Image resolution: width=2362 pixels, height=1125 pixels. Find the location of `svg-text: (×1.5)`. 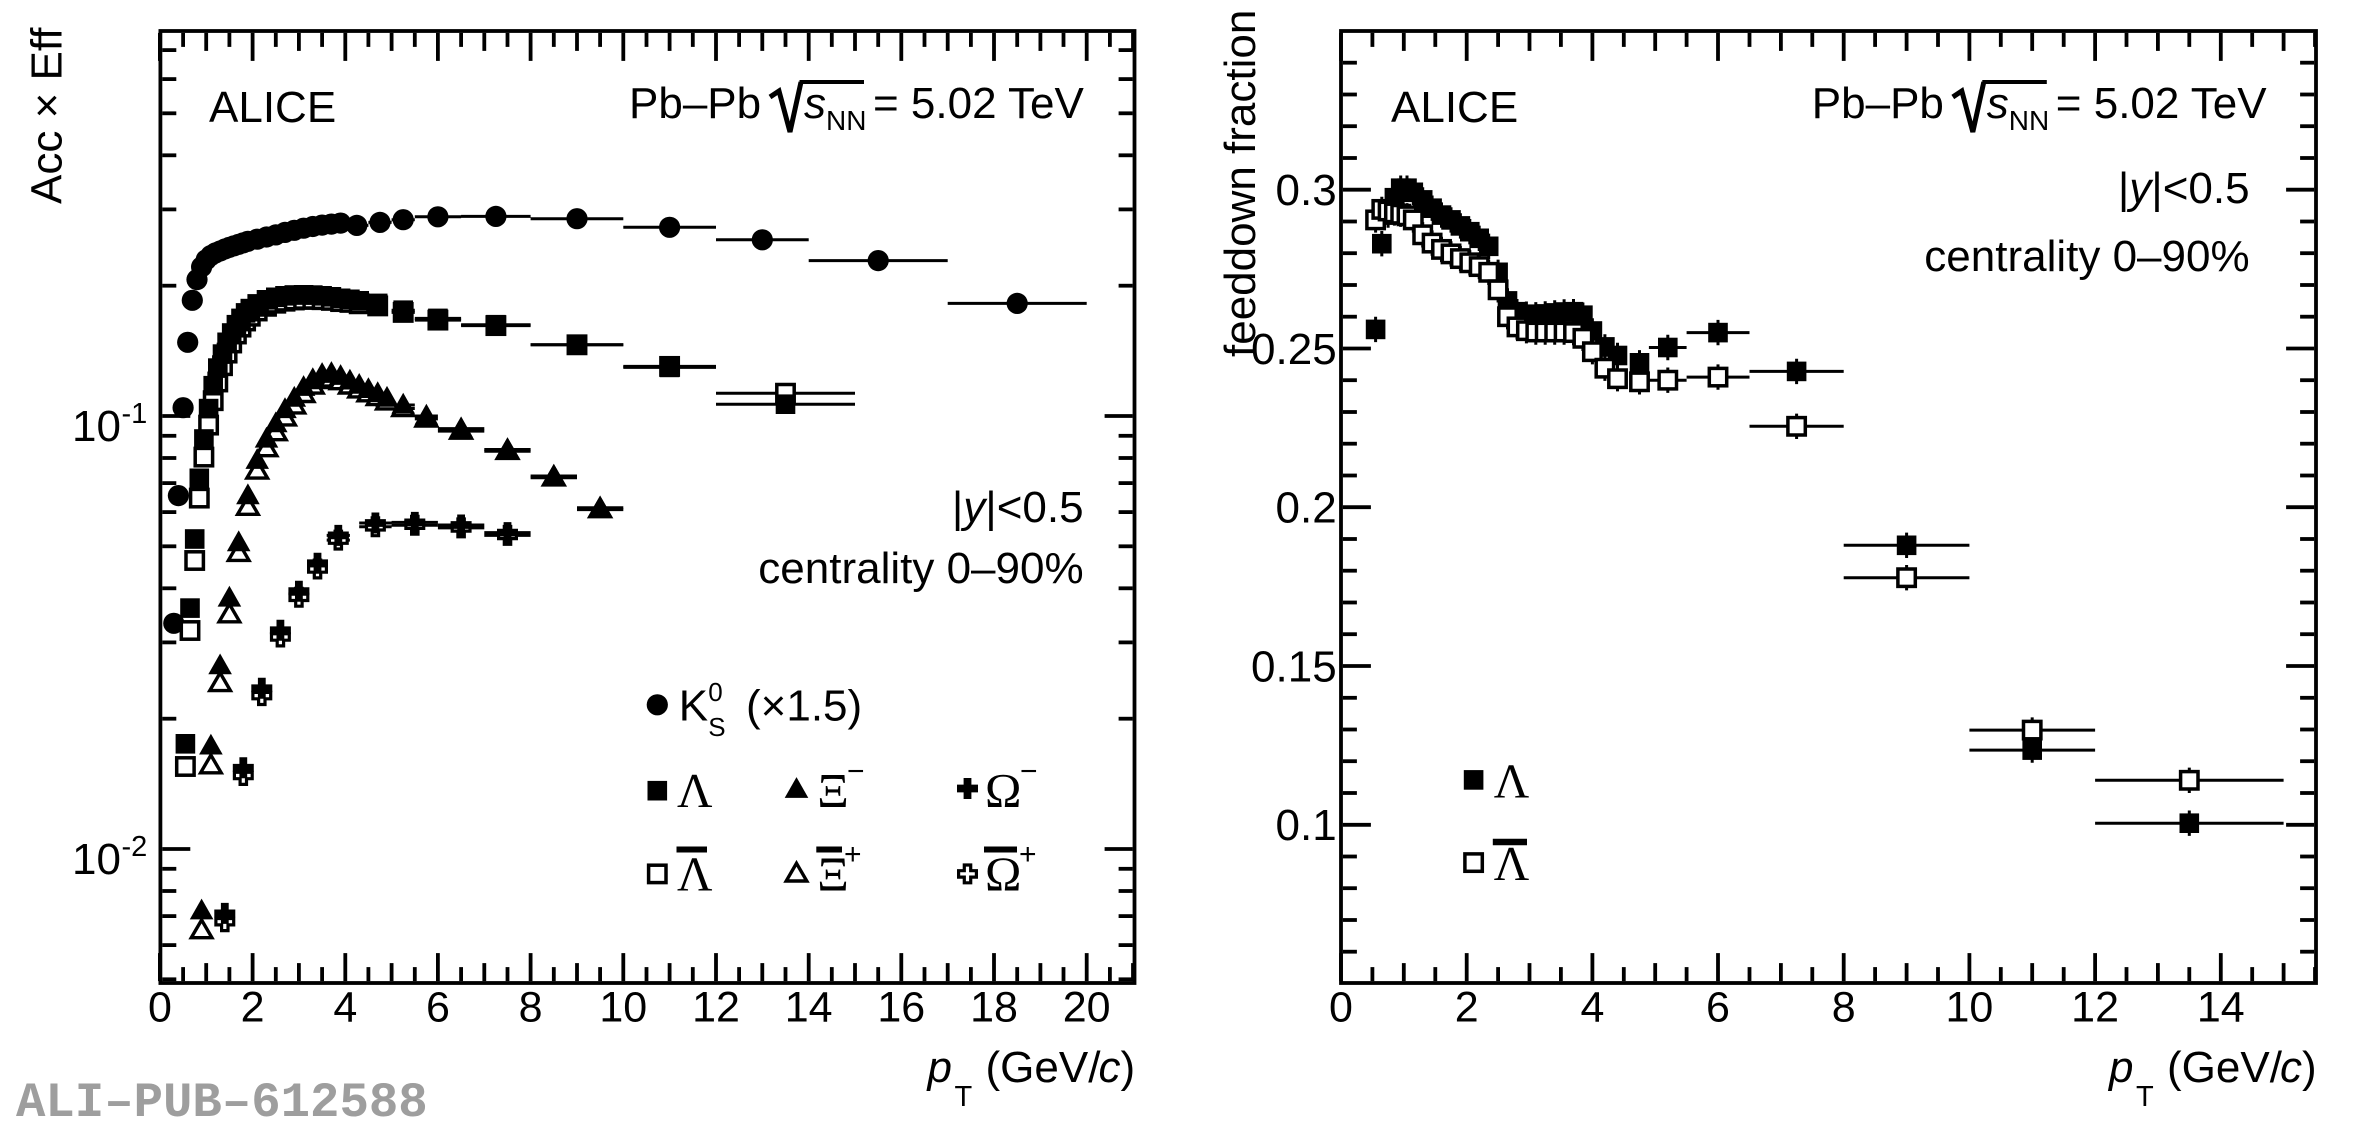

svg-text: (×1.5) is located at coordinates (804, 705).